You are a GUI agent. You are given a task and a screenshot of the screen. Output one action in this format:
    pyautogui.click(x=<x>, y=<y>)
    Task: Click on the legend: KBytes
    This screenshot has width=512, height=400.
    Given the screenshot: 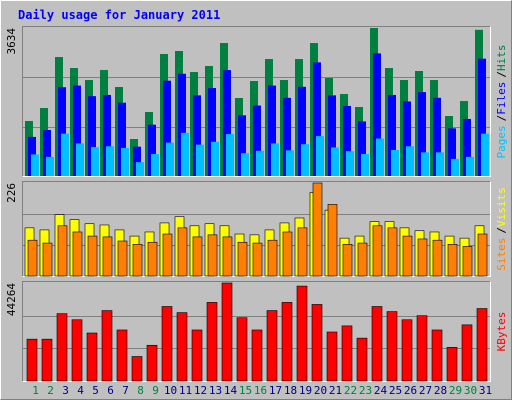 What is the action you would take?
    pyautogui.click(x=501, y=332)
    